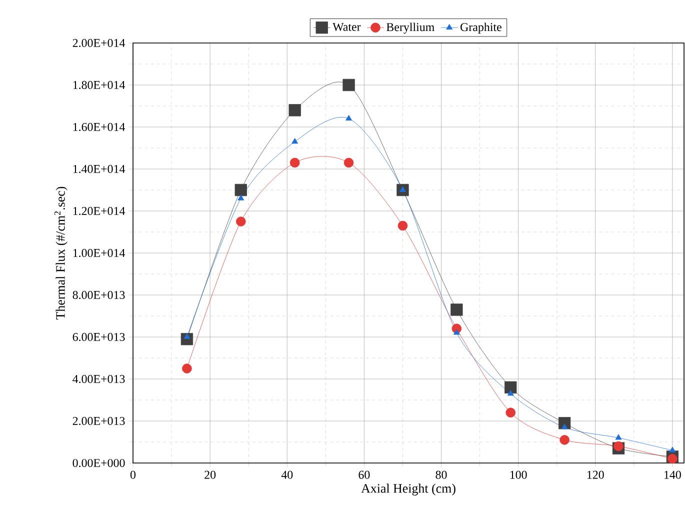 The height and width of the screenshot is (527, 685). I want to click on y-tick-label: 1.80E+014, so click(99, 85).